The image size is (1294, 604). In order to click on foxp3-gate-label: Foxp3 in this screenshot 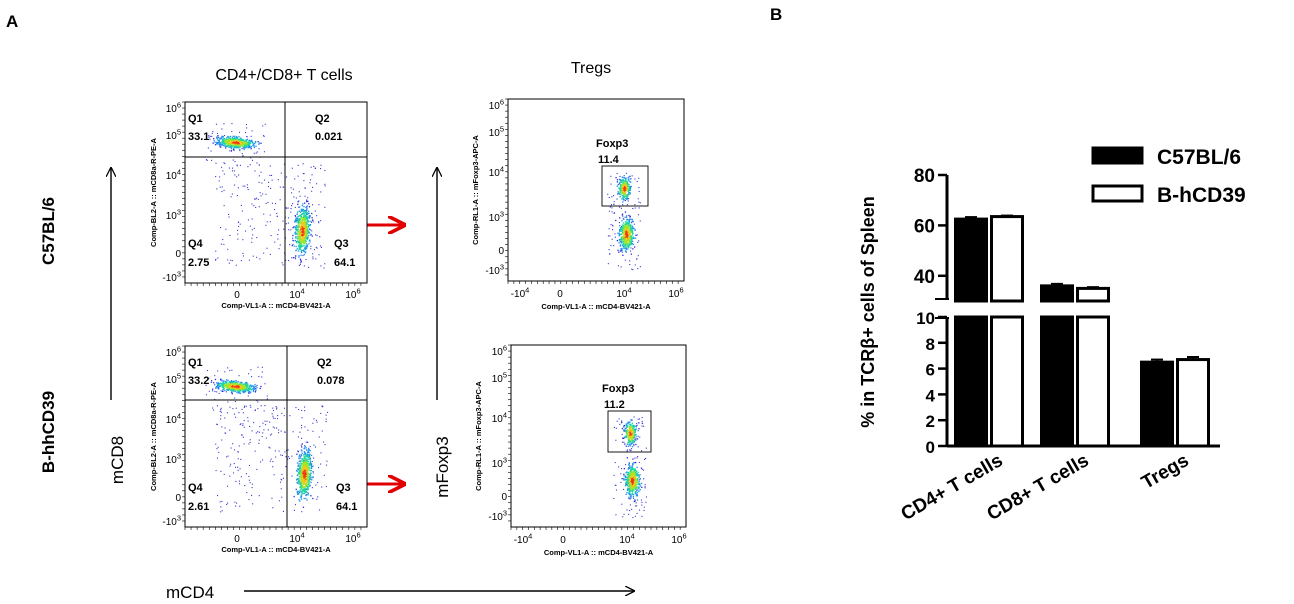, I will do `click(618, 389)`.